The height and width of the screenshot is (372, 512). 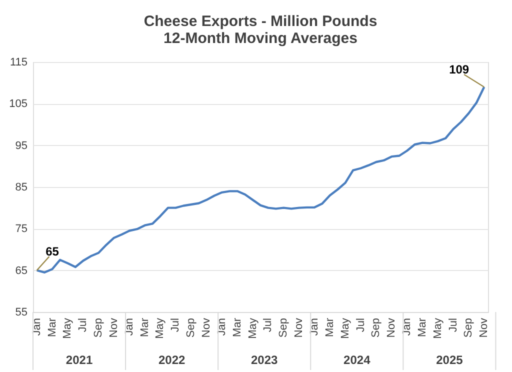 What do you see at coordinates (21, 270) in the screenshot?
I see `y-tick-label: 65` at bounding box center [21, 270].